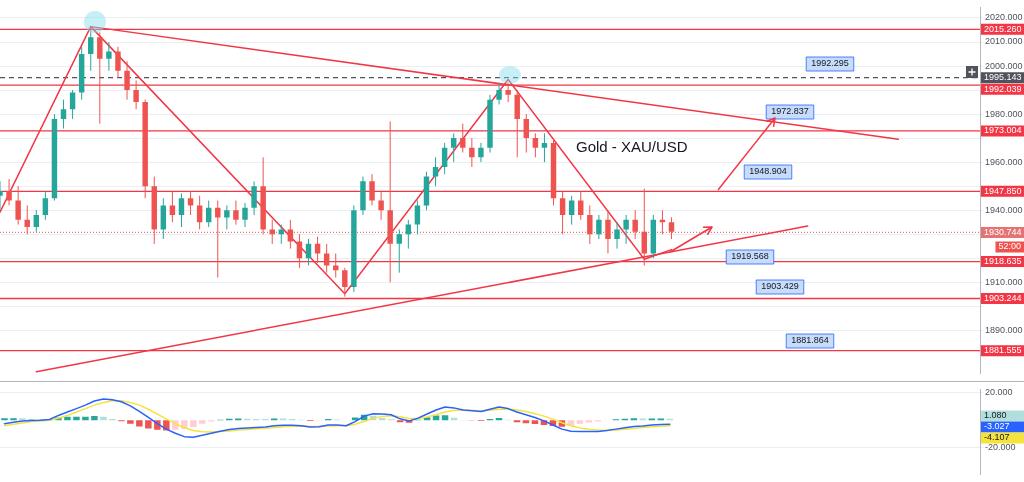 The width and height of the screenshot is (1024, 482). Describe the element at coordinates (1003, 231) in the screenshot. I see `ref-line-label: 1930.744` at that location.